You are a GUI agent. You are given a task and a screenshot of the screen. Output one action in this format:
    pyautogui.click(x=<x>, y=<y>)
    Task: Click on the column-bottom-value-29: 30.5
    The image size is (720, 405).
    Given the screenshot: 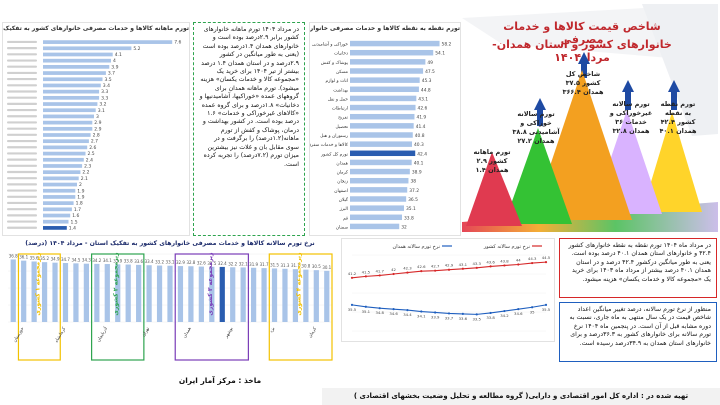 What is the action you would take?
    pyautogui.click(x=316, y=266)
    